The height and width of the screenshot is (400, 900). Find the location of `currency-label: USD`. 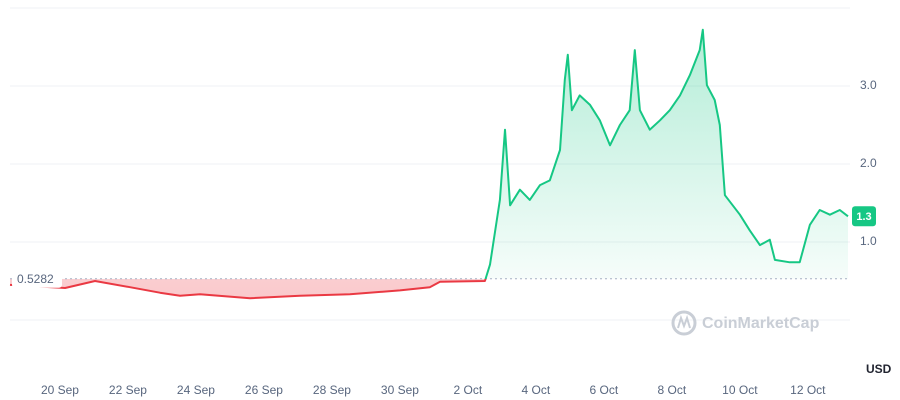

currency-label: USD is located at coordinates (879, 369).